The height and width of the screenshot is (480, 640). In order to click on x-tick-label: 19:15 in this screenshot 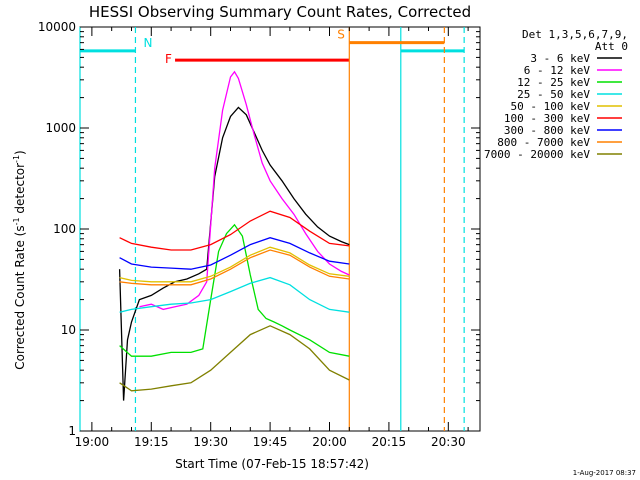, I will do `click(151, 442)`.